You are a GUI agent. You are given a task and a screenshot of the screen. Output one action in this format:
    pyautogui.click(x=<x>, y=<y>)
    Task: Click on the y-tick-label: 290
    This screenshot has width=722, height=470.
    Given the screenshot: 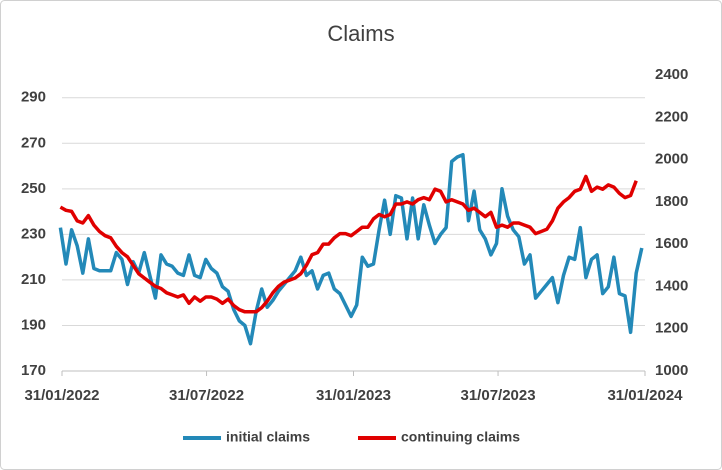 What is the action you would take?
    pyautogui.click(x=33, y=97)
    